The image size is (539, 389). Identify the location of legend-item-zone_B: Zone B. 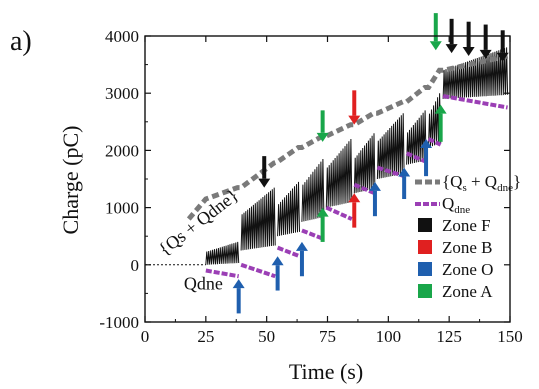
(455, 247).